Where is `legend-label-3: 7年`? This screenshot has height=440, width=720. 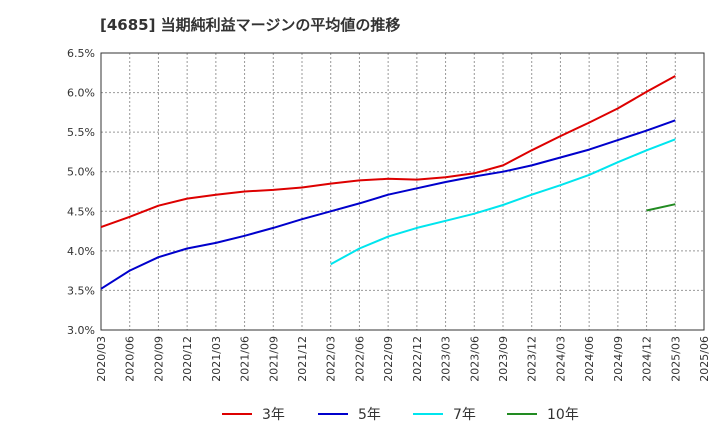
legend-label-3: 7年 is located at coordinates (464, 415).